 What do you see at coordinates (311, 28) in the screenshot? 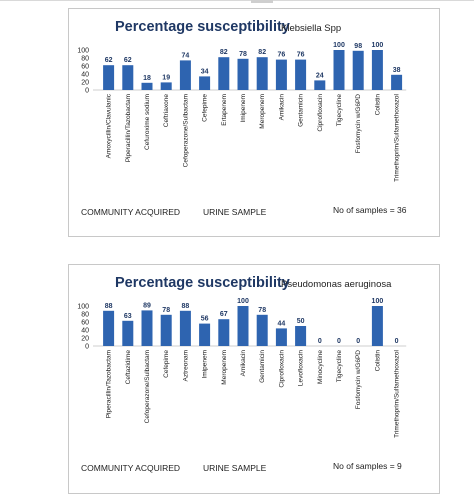
I see `chart-subtitle: Klebsiella Spp` at bounding box center [311, 28].